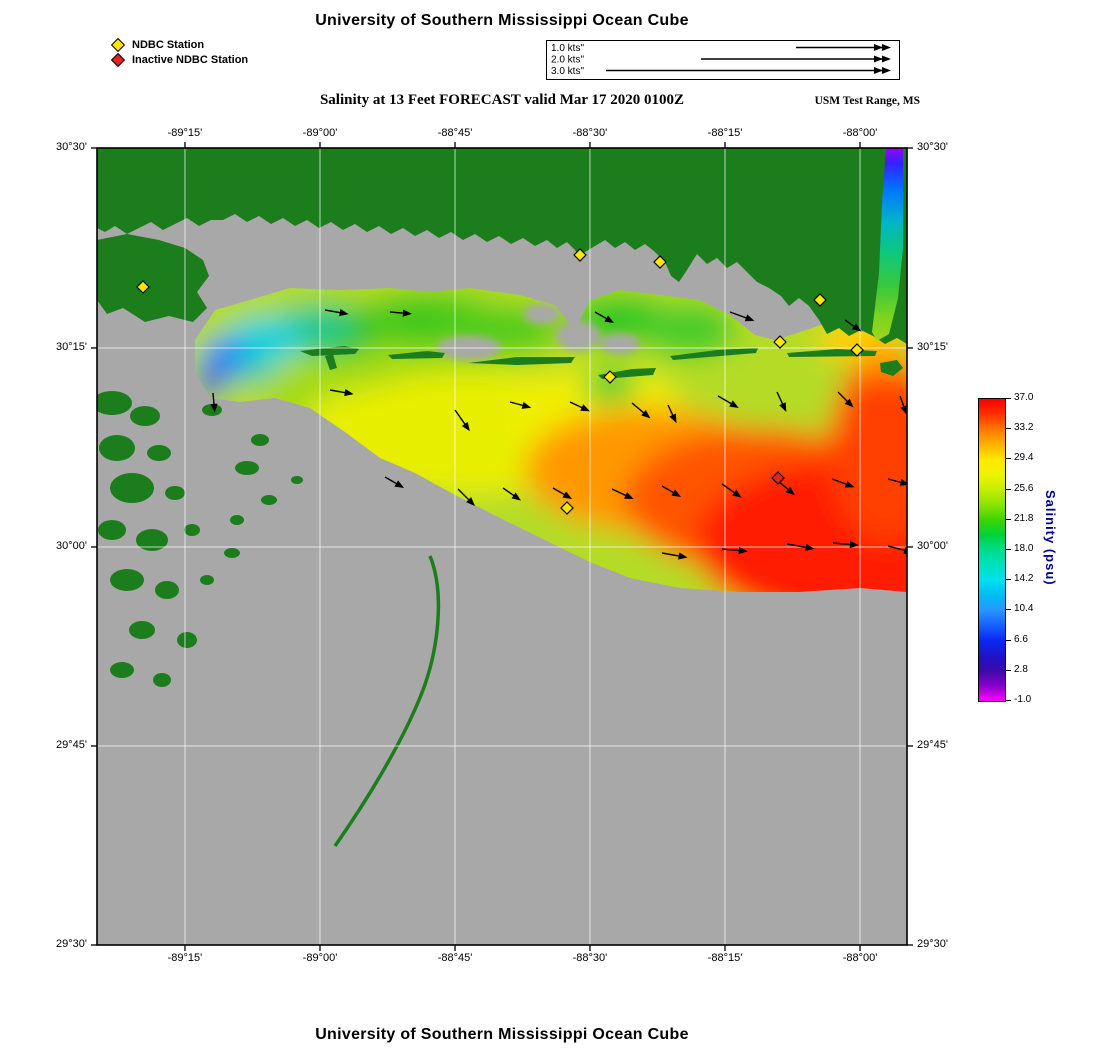 This screenshot has width=1100, height=1050. Describe the element at coordinates (455, 133) in the screenshot. I see `lon-tick-label-top: -88°45'` at that location.